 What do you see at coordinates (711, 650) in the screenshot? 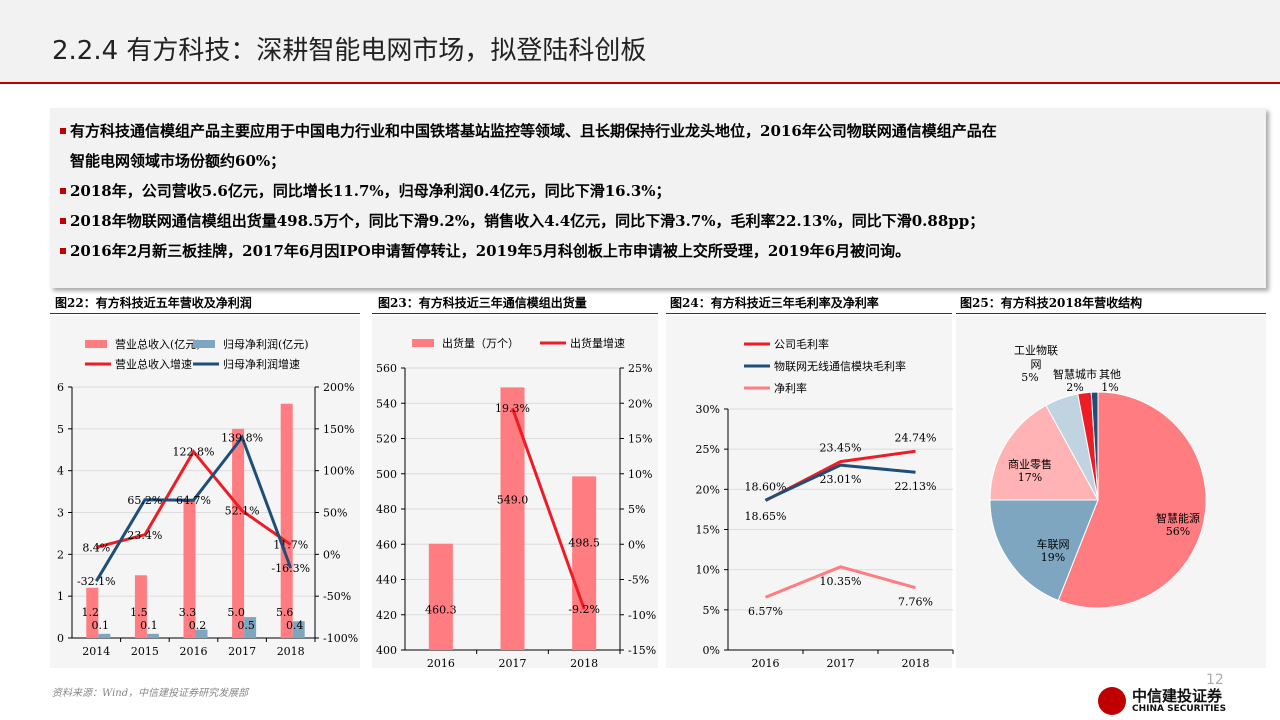
I see `y-tick-label: 0%` at bounding box center [711, 650].